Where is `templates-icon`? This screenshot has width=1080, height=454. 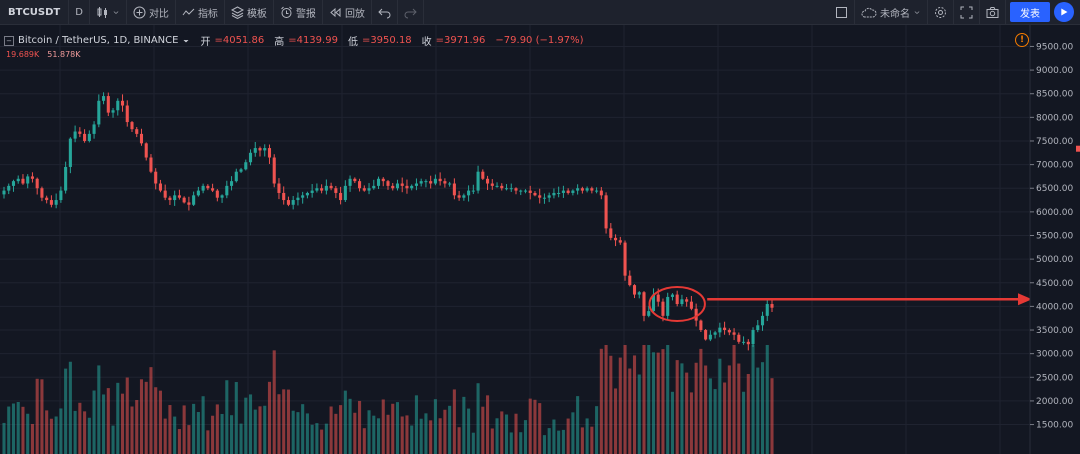 templates-icon is located at coordinates (237, 12).